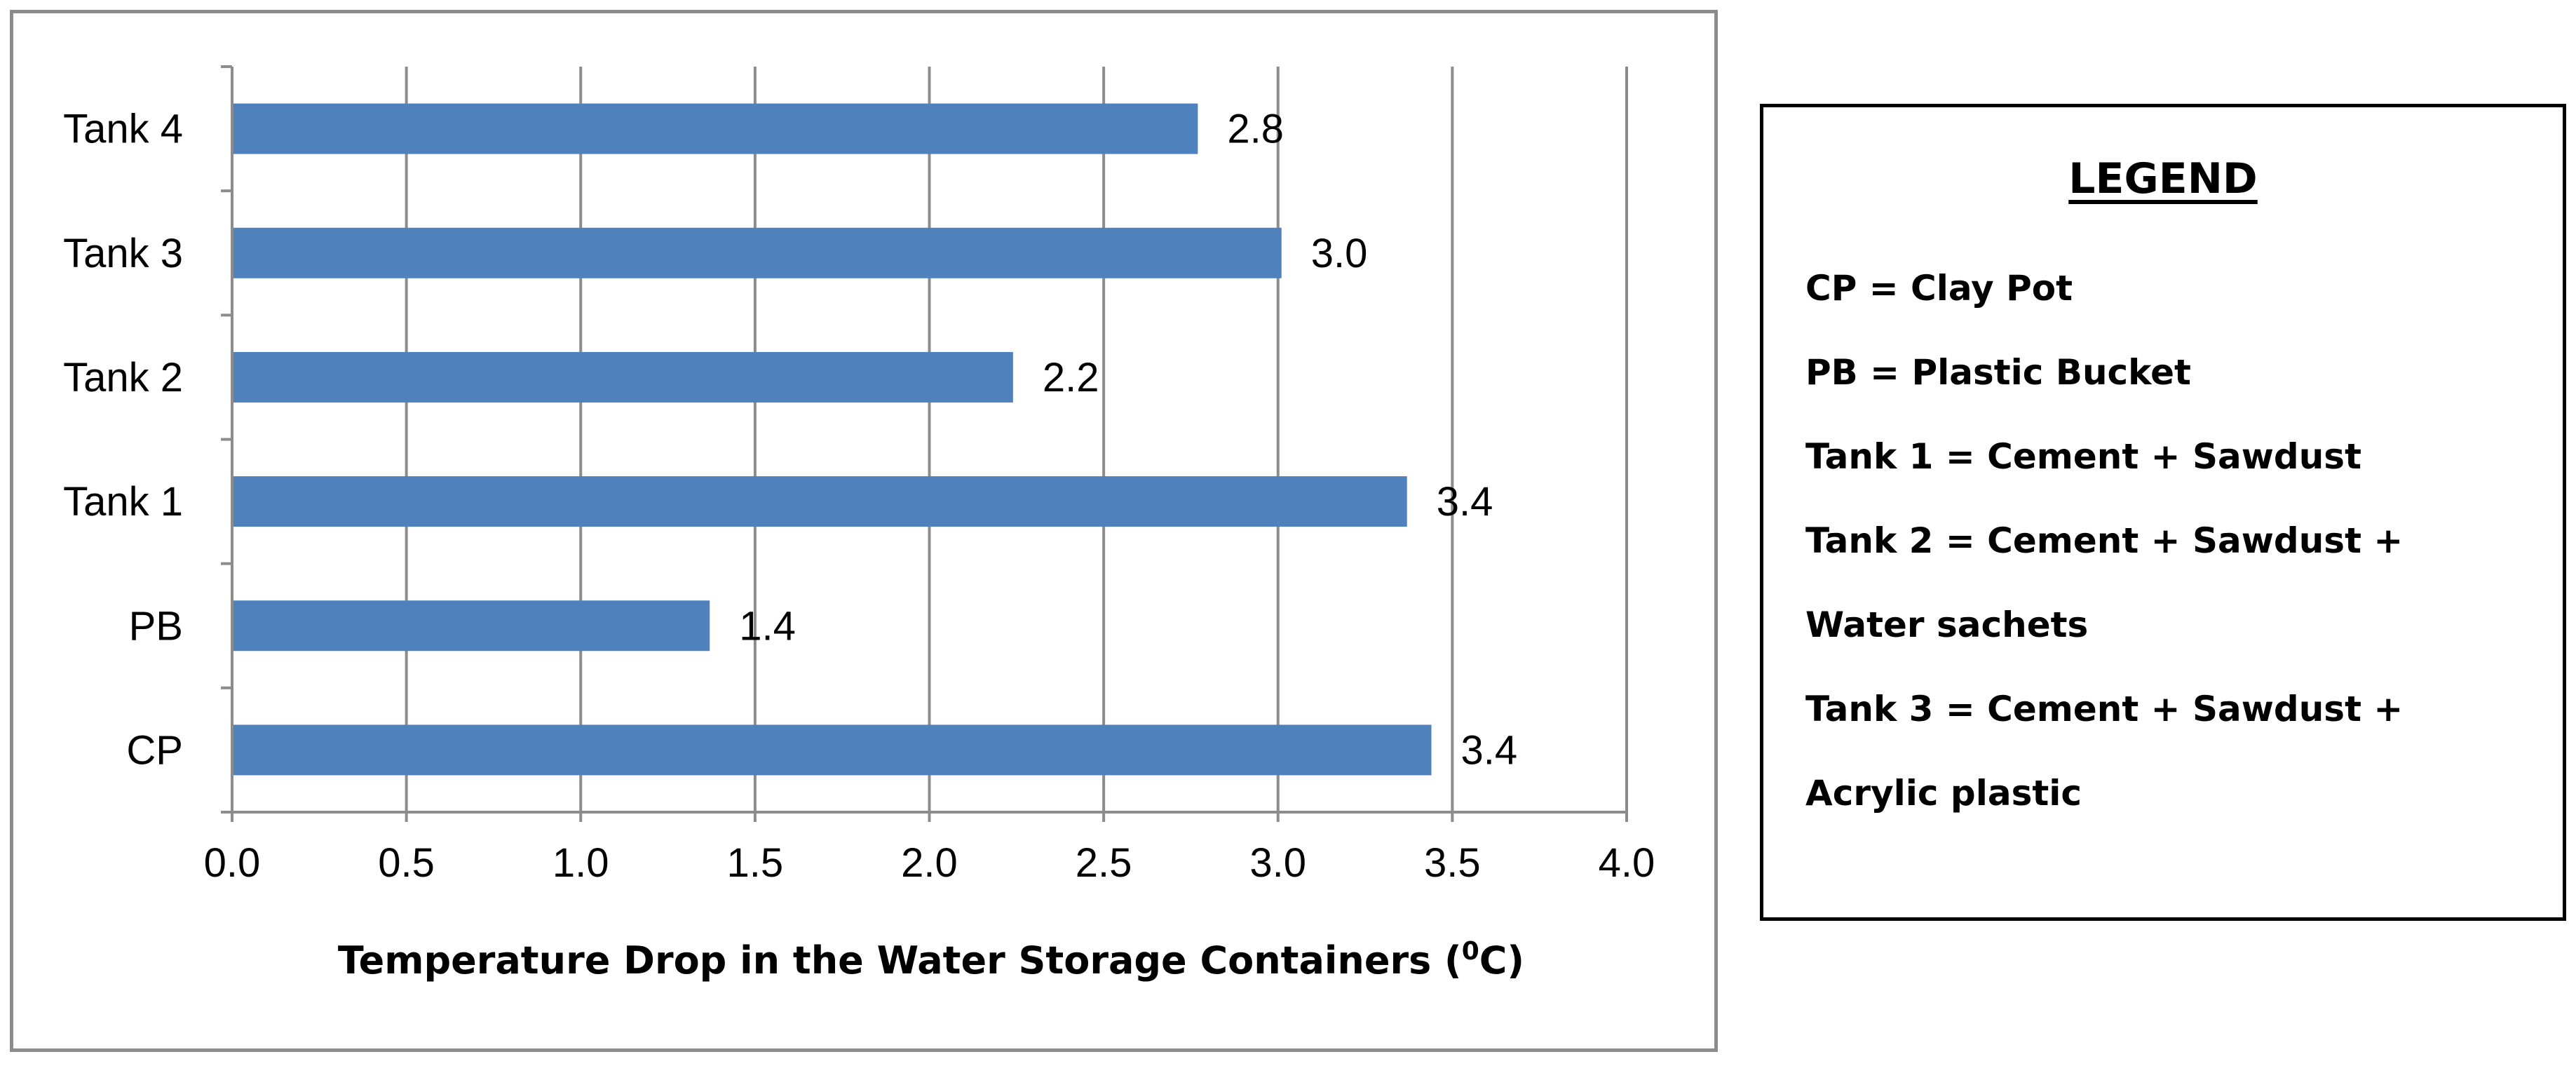  Describe the element at coordinates (154, 750) in the screenshot. I see `category-label: CP` at that location.